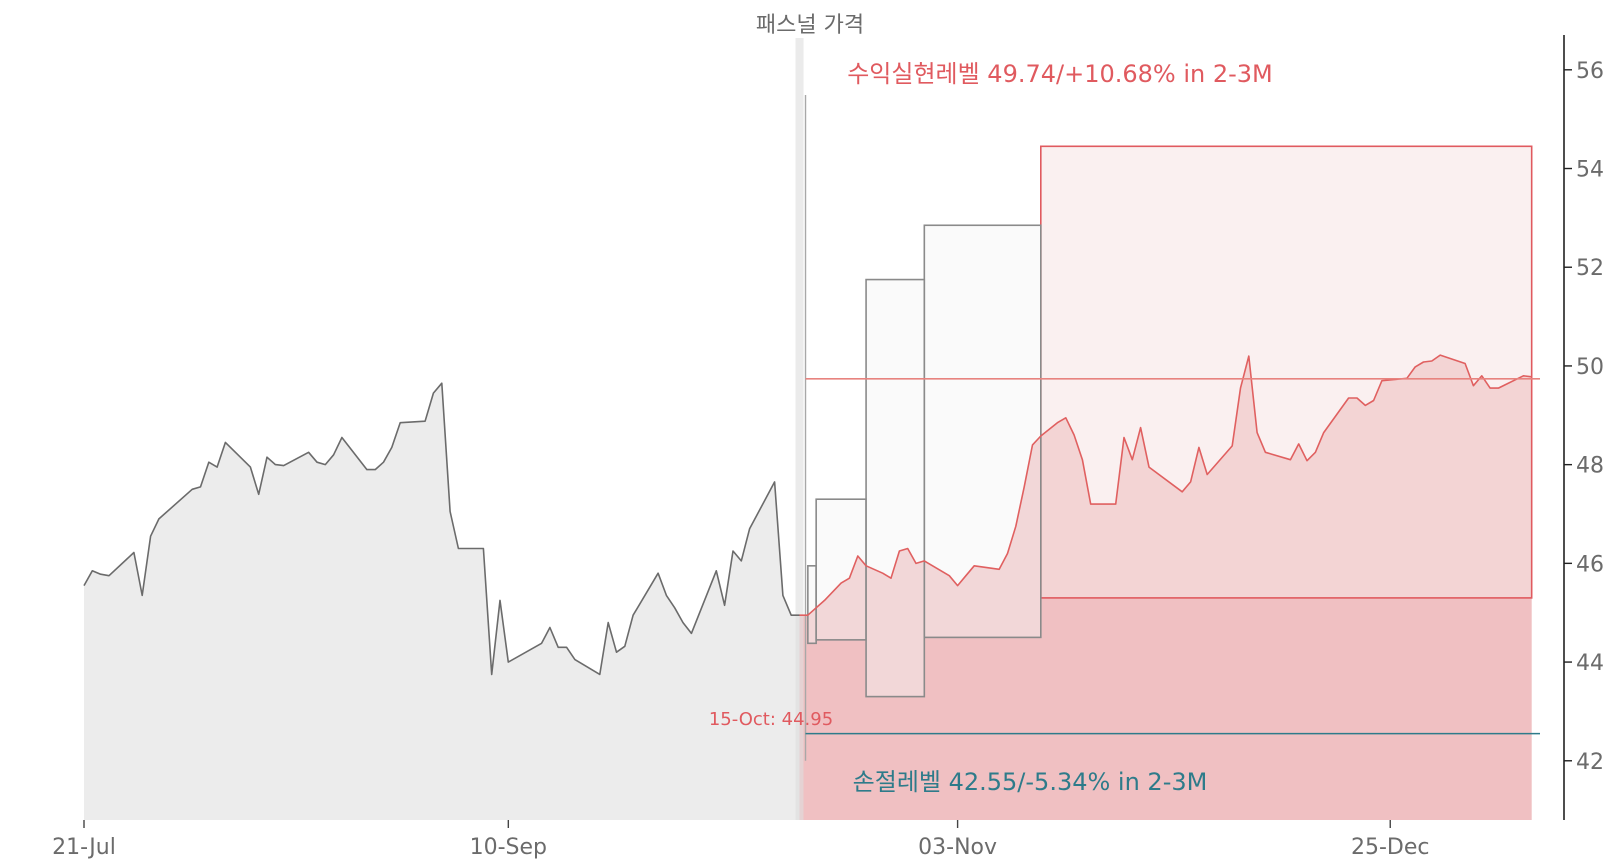 The height and width of the screenshot is (868, 1617). What do you see at coordinates (1590, 367) in the screenshot?
I see `y-tick-label: 50` at bounding box center [1590, 367].